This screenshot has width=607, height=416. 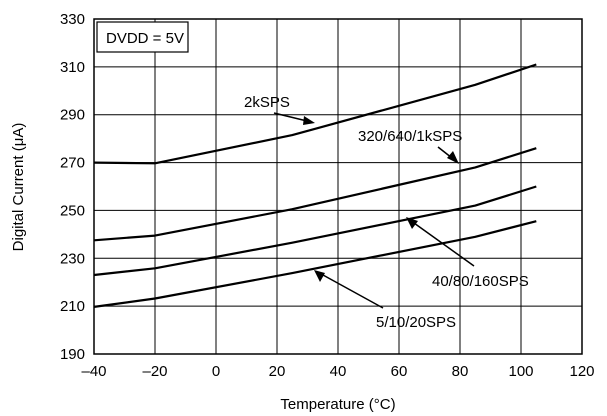 I want to click on leader-arrow-5-10-20sps, so click(x=349, y=289).